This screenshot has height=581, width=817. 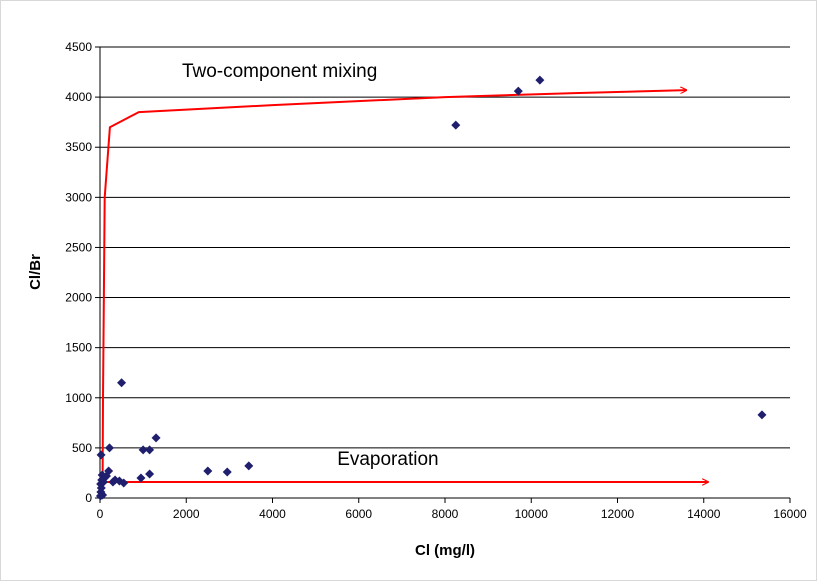 I want to click on y-tick-label: 4500, so click(x=78, y=47).